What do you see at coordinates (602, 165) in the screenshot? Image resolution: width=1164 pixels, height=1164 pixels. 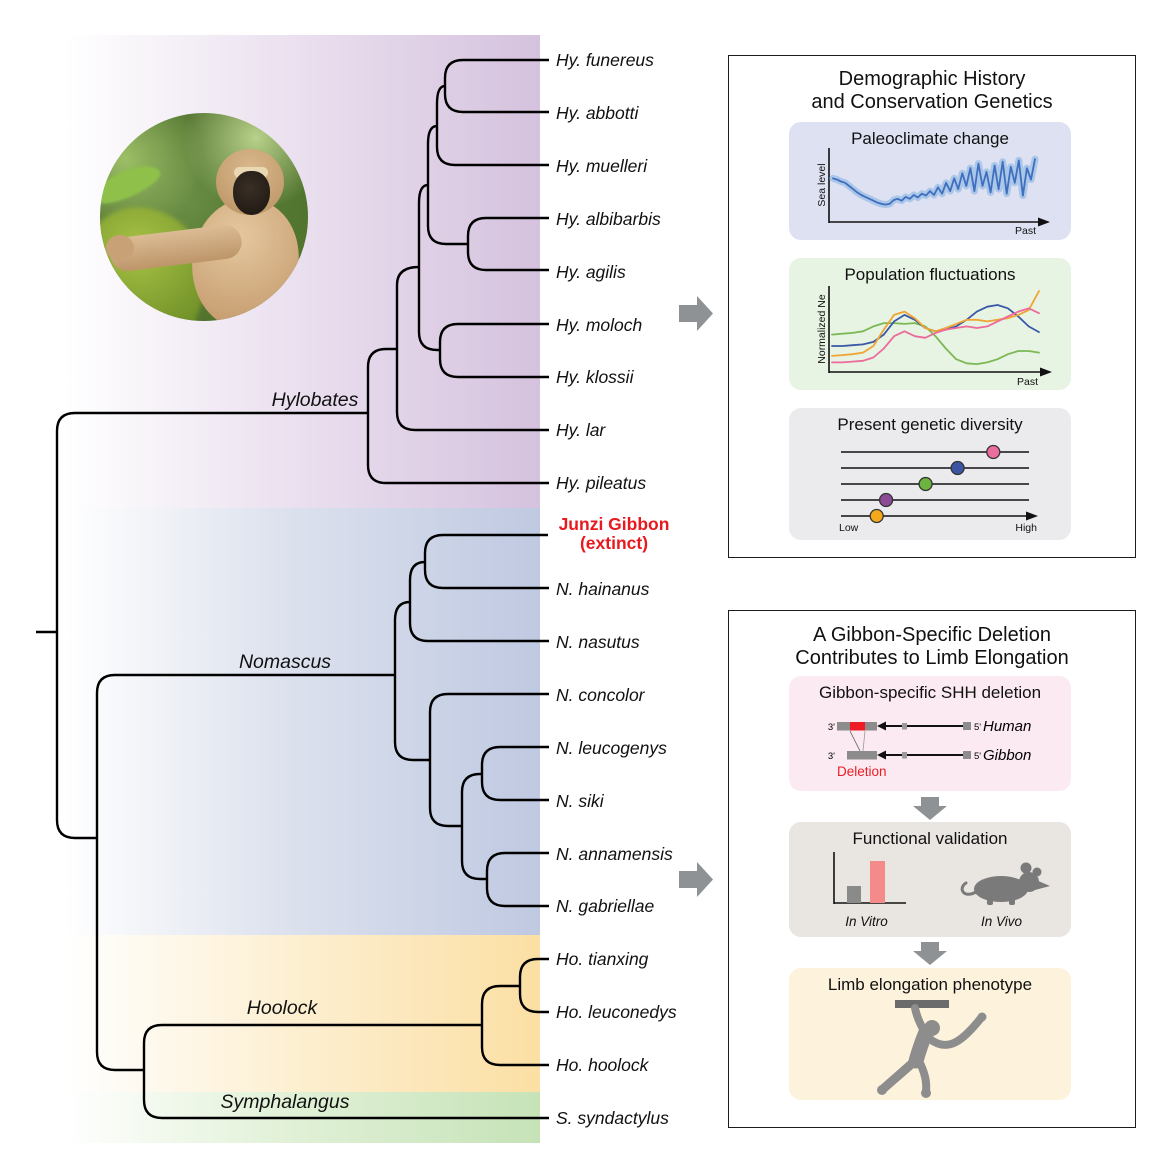 I see `species-tip-label: Hy. muelleri` at bounding box center [602, 165].